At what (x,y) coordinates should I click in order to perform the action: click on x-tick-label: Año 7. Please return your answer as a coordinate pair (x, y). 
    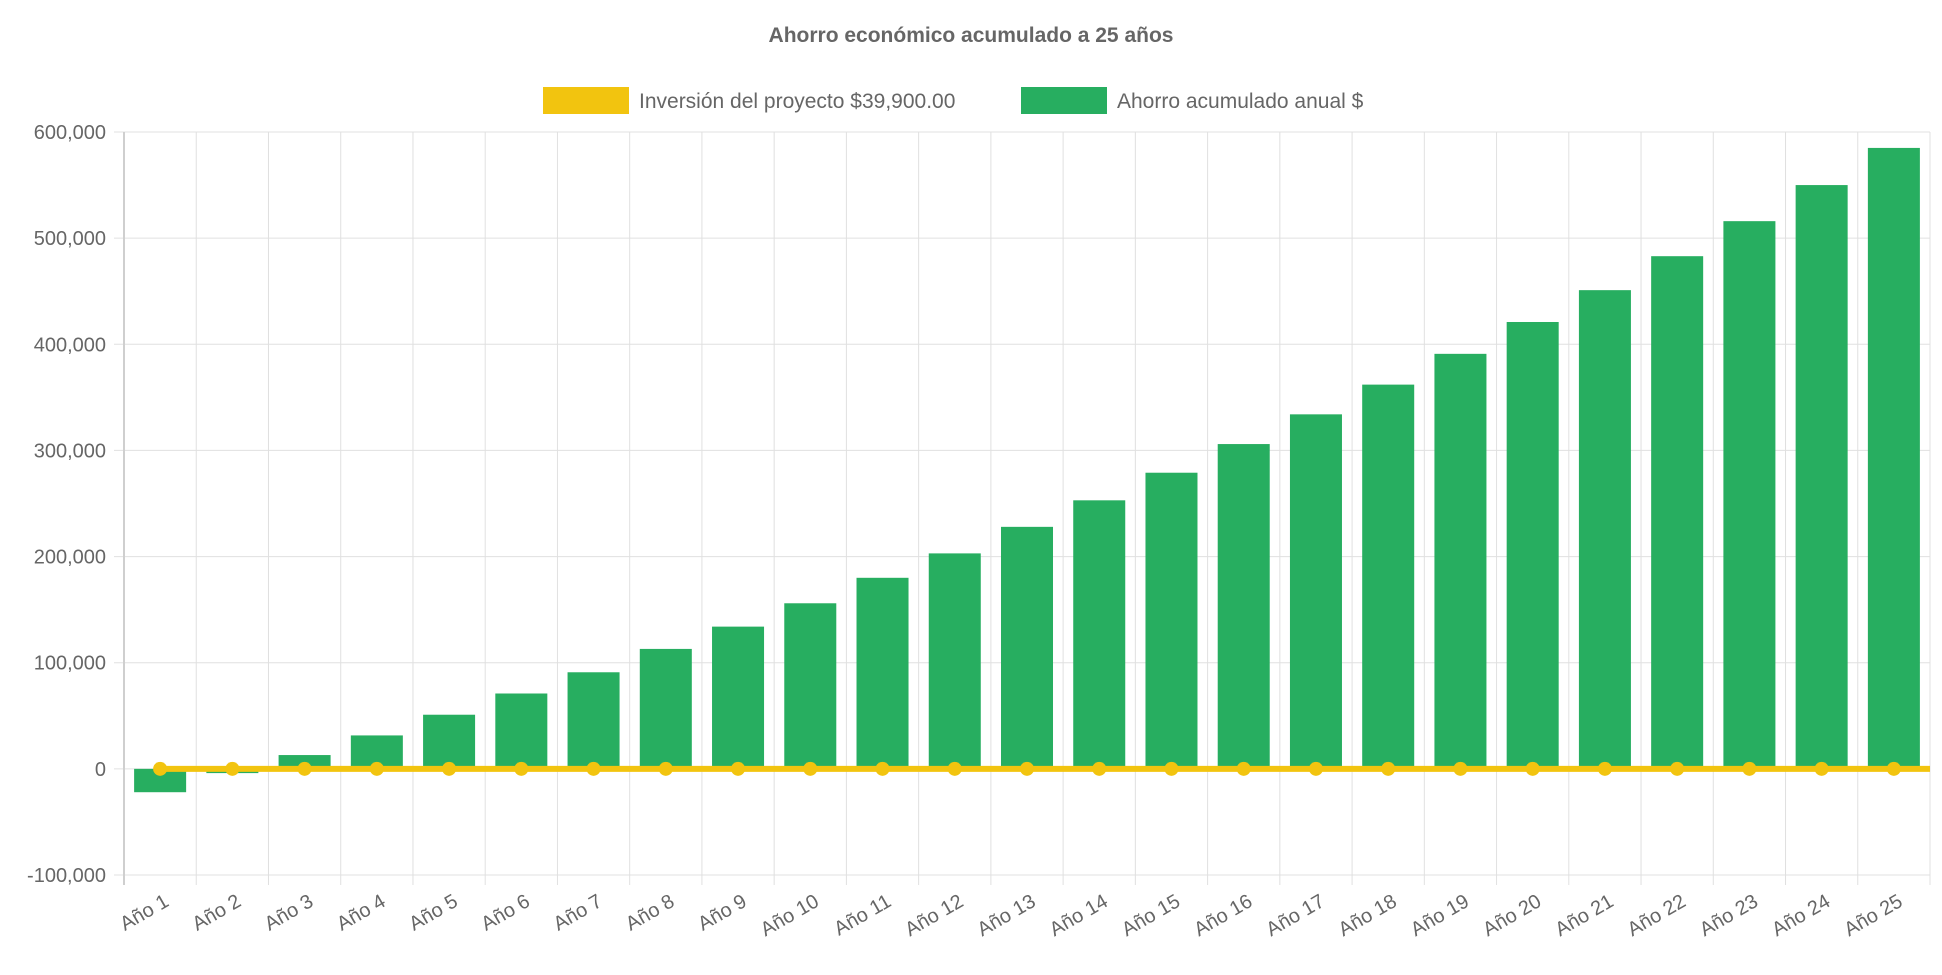
    Looking at the image, I should click on (578, 912).